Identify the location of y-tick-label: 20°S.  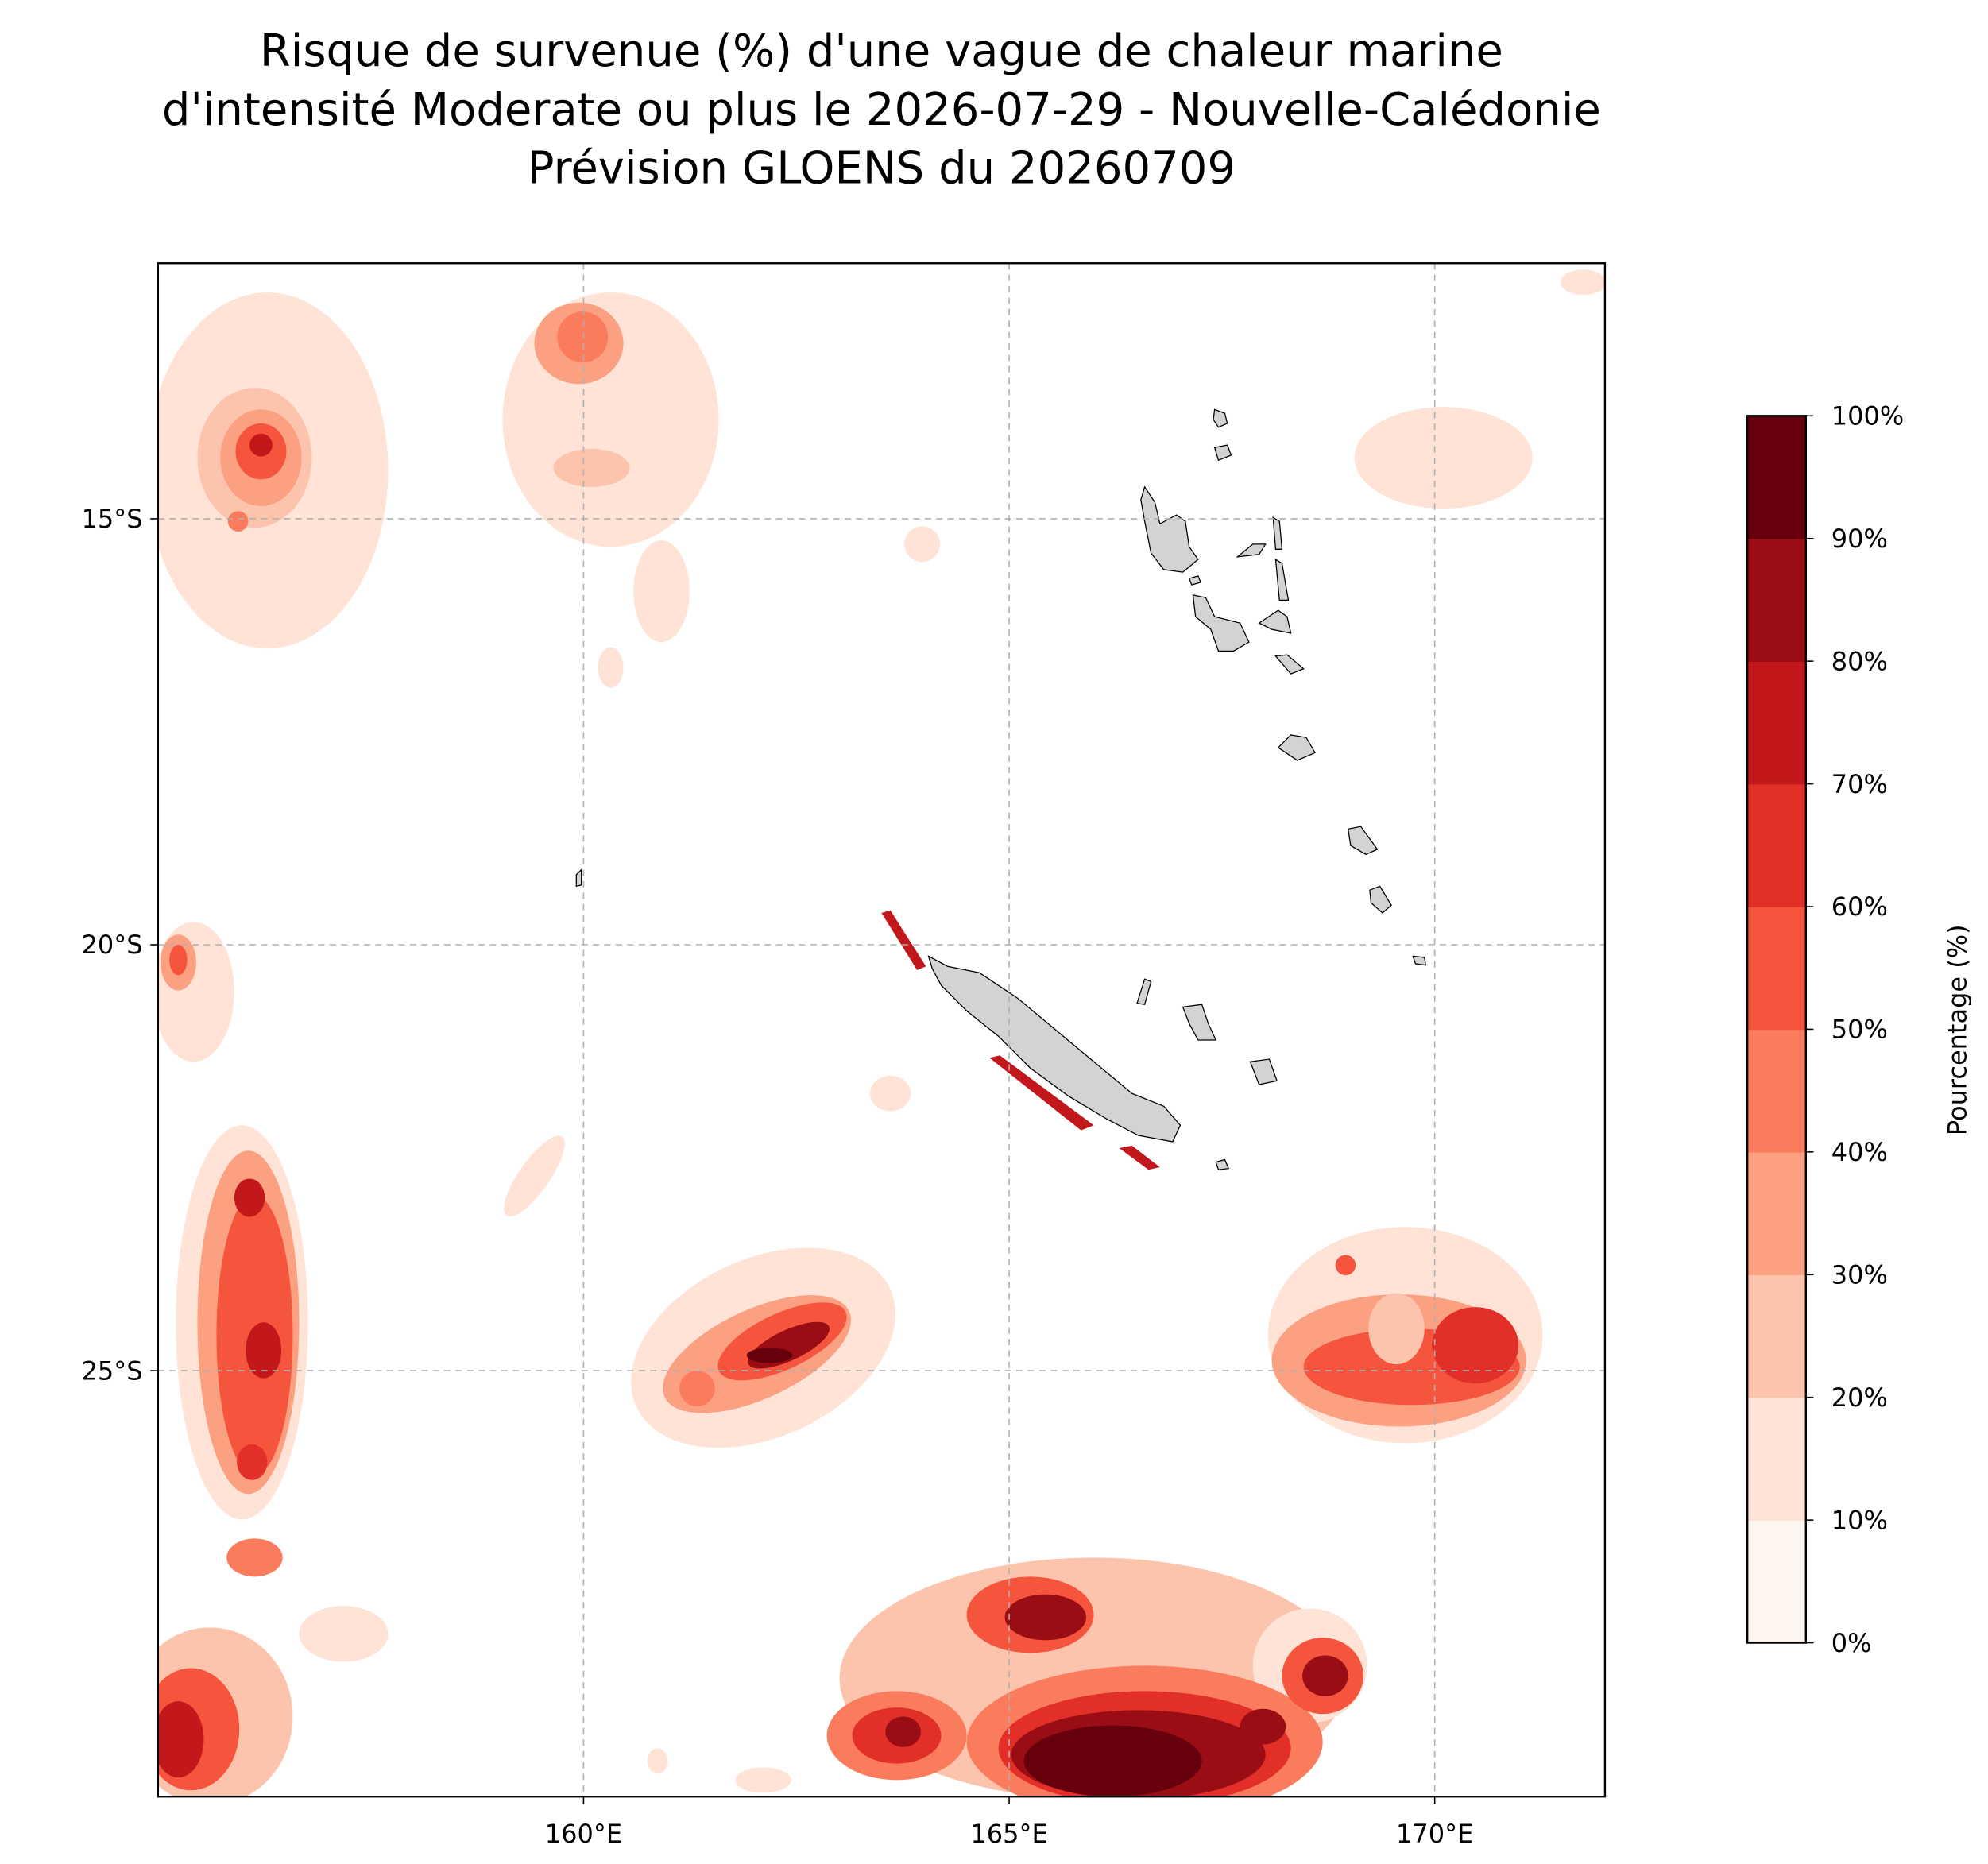
(113, 945).